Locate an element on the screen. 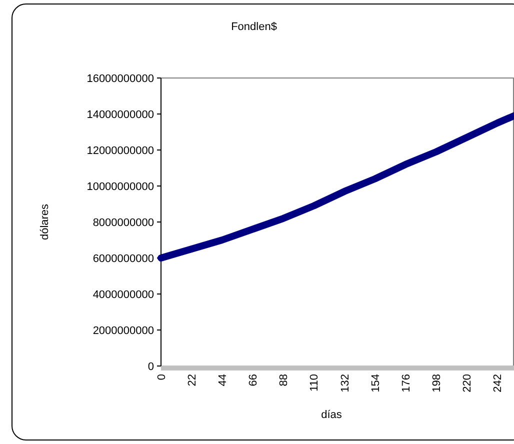 The image size is (514, 444). x-tick-label: 66 is located at coordinates (254, 380).